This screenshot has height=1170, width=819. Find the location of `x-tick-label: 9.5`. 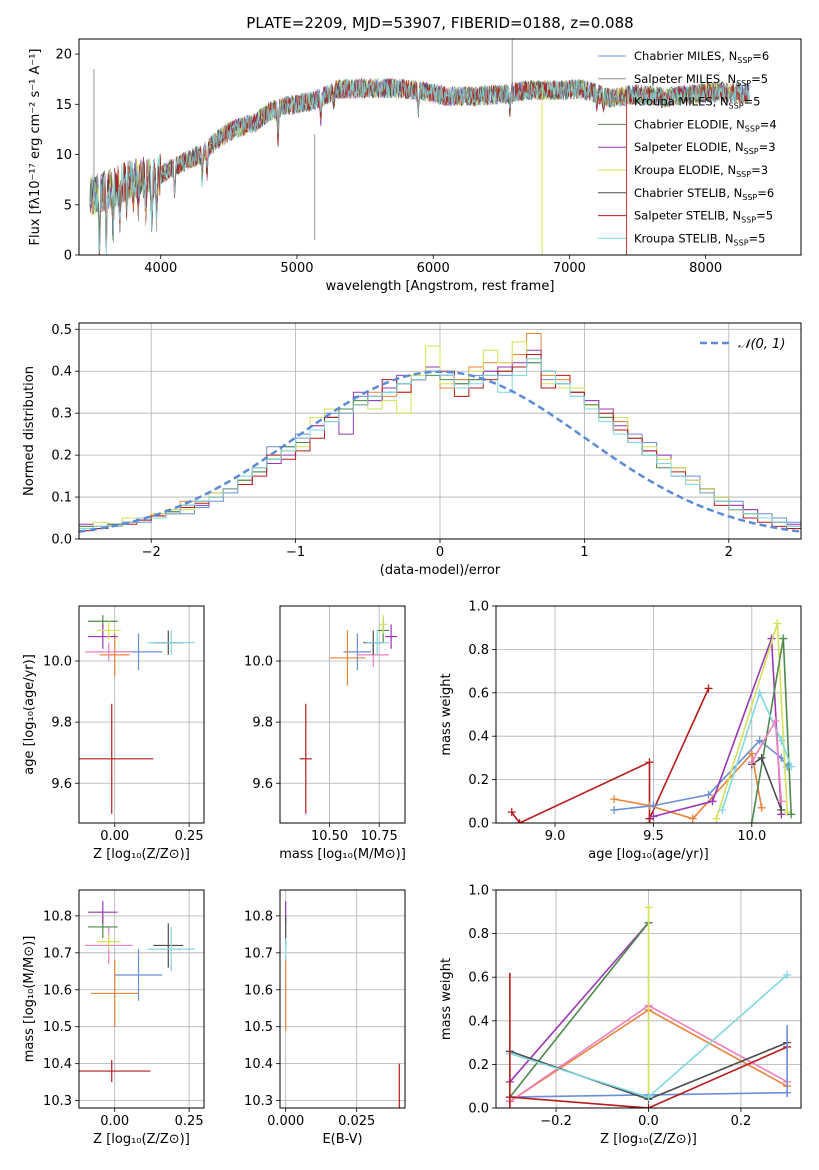

x-tick-label: 9.5 is located at coordinates (653, 836).